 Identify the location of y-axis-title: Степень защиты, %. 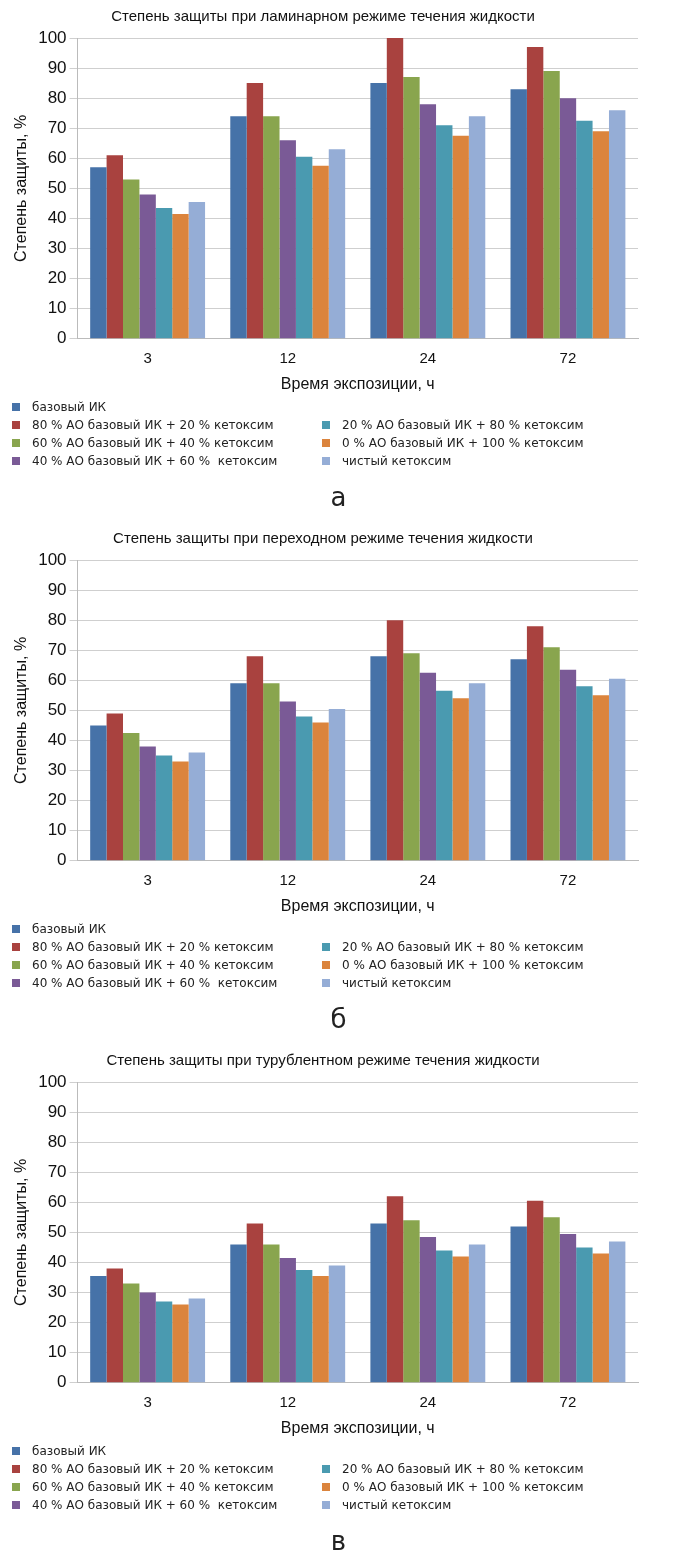
(21, 710).